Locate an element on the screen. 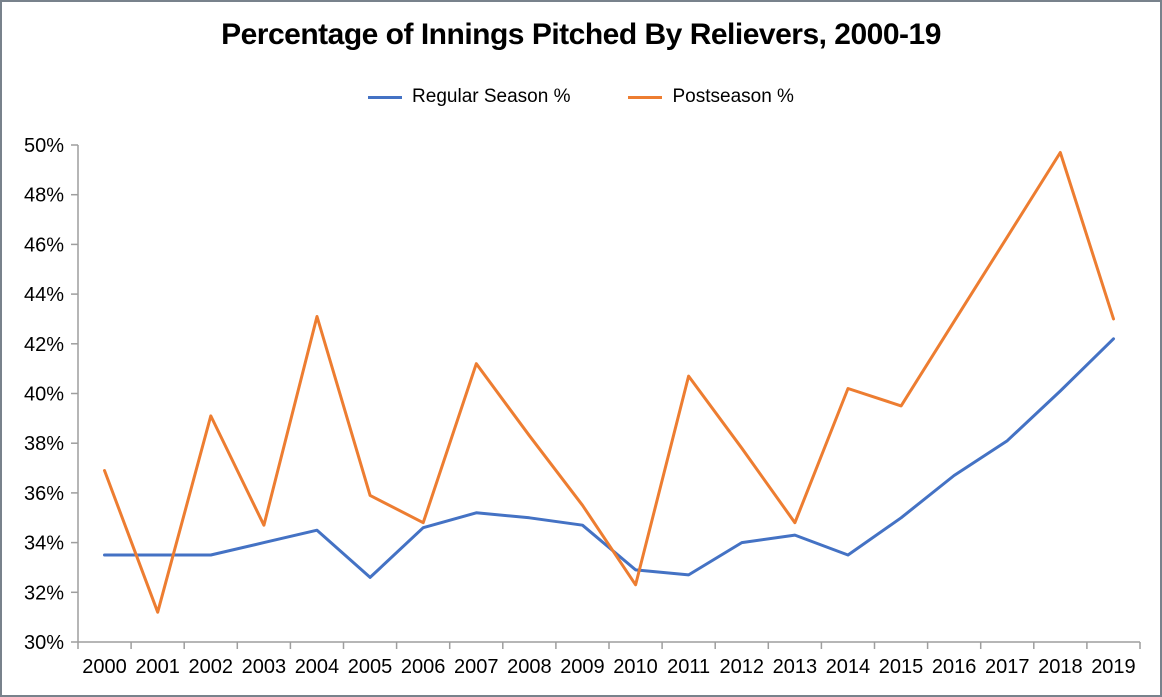 The width and height of the screenshot is (1162, 697). x-axis-tick-label: 2013 is located at coordinates (795, 667).